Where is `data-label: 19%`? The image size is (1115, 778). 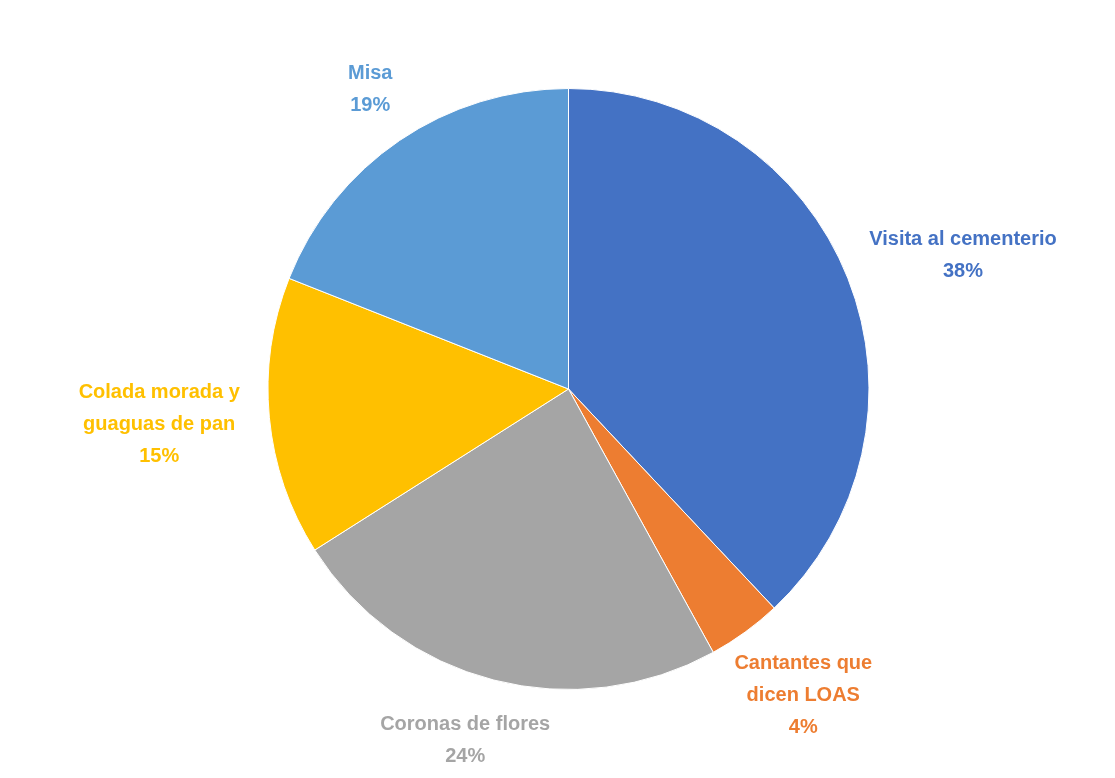
data-label: 19% is located at coordinates (370, 103).